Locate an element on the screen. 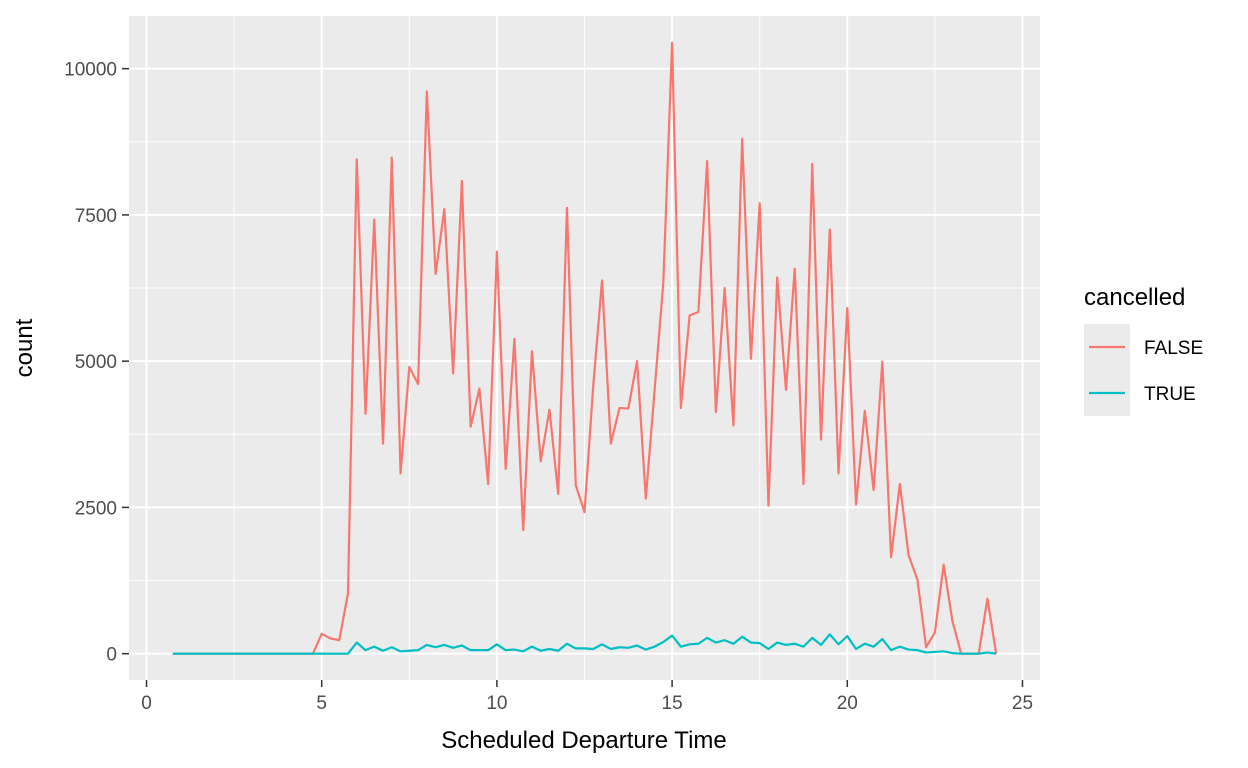  legend-title: cancelled is located at coordinates (1134, 297).